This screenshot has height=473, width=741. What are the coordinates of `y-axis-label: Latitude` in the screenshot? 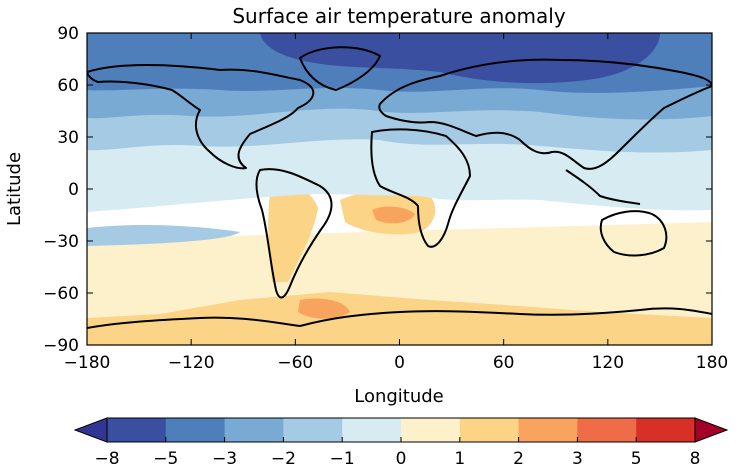 It's located at (14, 189).